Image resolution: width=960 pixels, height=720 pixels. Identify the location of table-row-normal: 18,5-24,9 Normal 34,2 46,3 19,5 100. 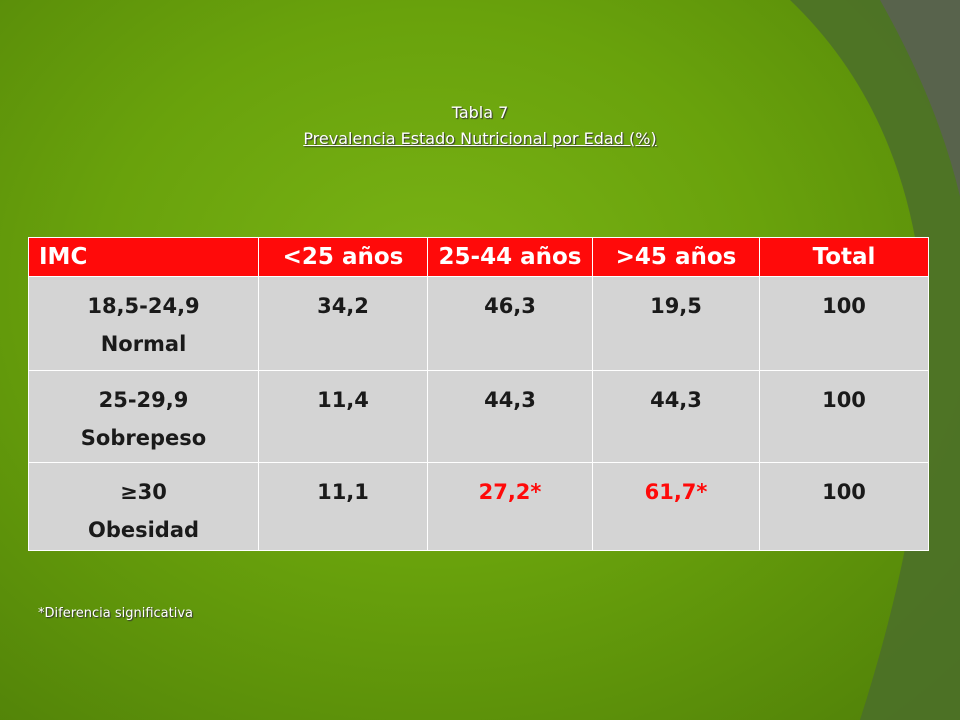
(478, 323).